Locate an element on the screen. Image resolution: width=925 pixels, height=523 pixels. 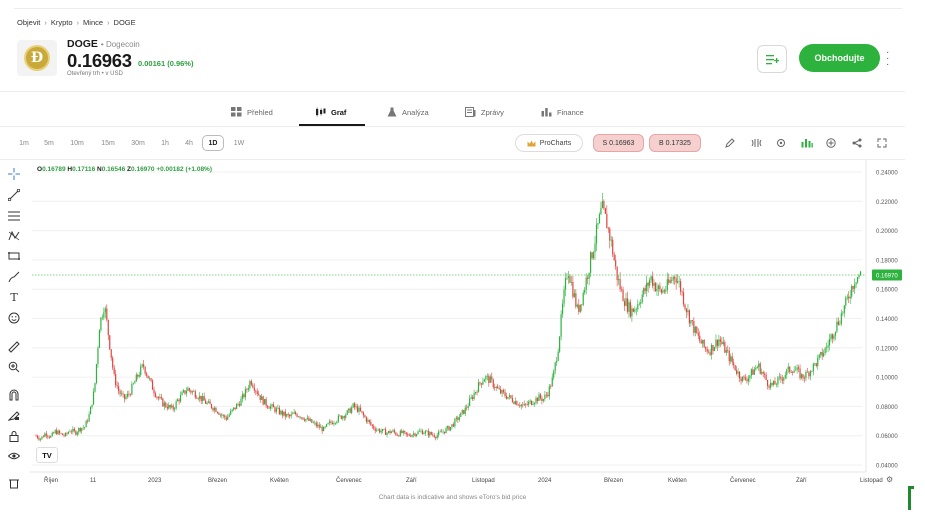
tab-overview: Přehled is located at coordinates (252, 112).